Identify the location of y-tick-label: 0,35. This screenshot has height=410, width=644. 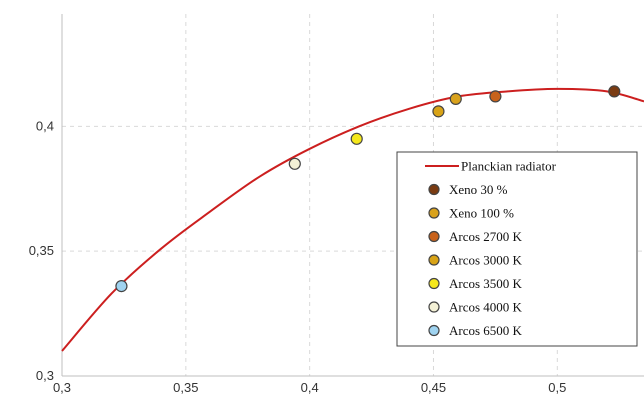
(41, 250).